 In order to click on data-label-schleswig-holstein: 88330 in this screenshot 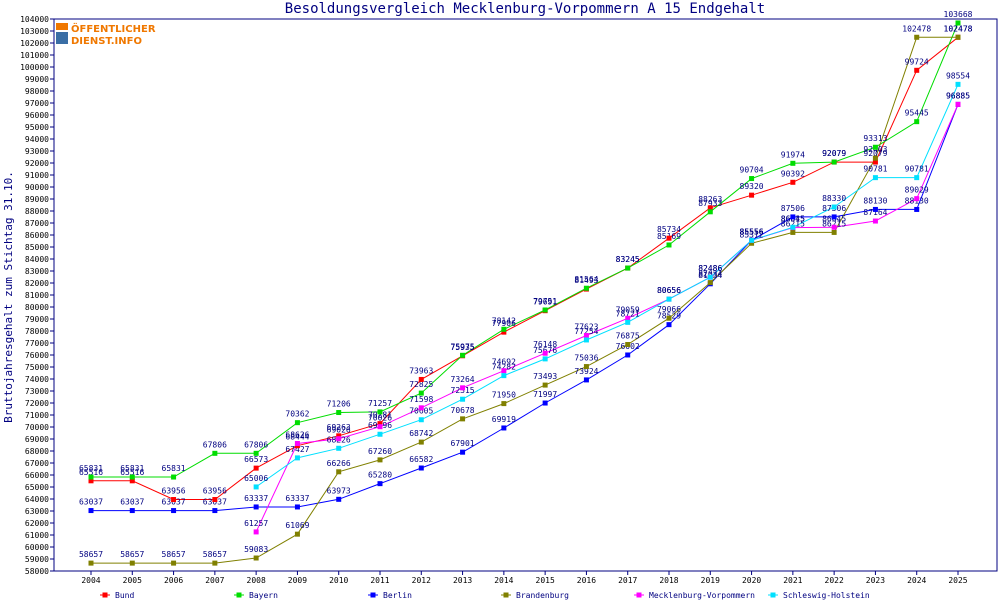, I will do `click(834, 198)`.